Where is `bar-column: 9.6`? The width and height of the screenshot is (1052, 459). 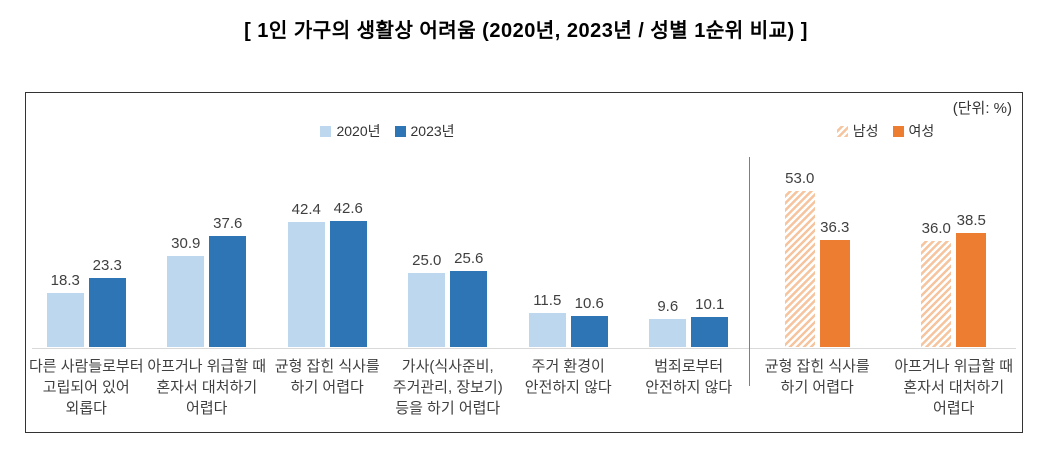 bar-column: 9.6 is located at coordinates (668, 322).